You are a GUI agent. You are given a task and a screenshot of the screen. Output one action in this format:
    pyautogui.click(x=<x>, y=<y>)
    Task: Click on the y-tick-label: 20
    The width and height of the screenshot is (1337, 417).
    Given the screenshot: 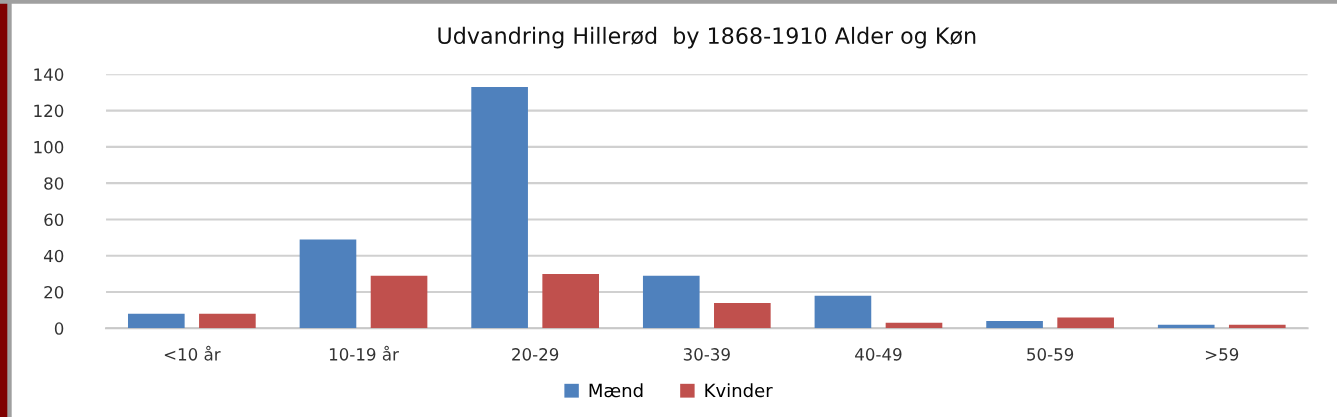 What is the action you would take?
    pyautogui.click(x=54, y=292)
    